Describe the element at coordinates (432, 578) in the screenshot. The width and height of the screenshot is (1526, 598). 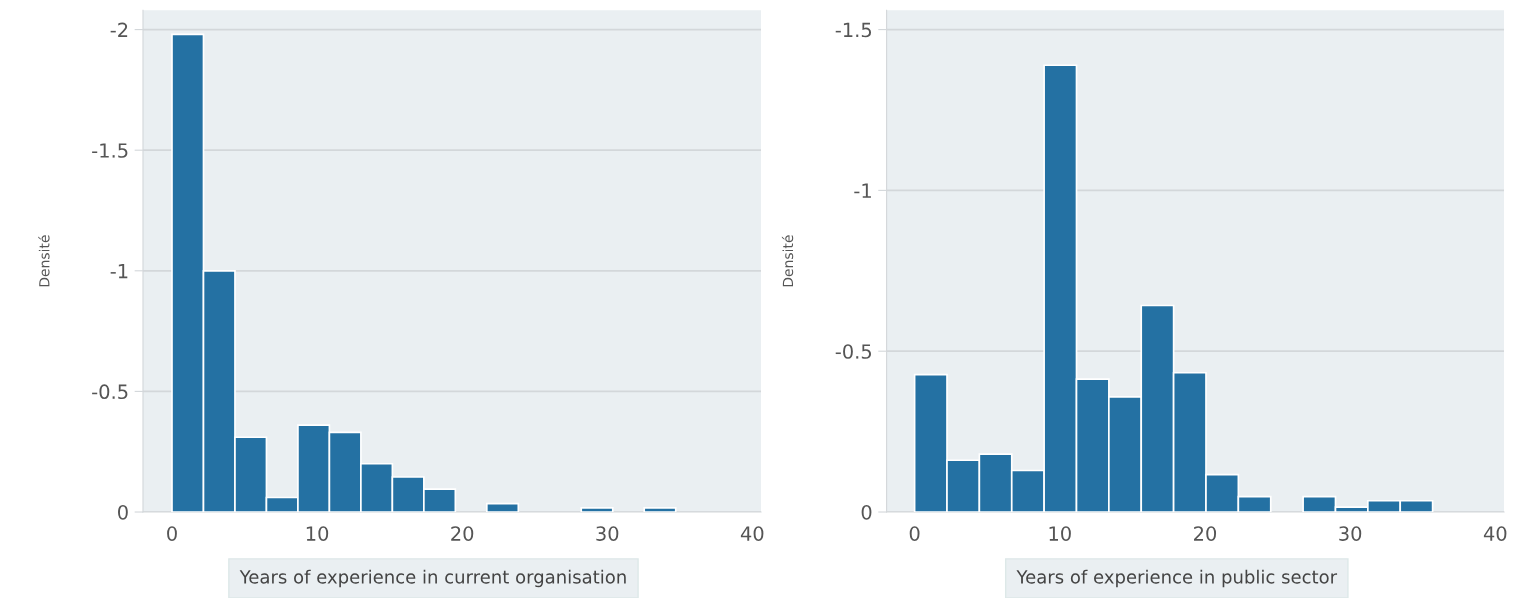
I see `x-axis-title: Years of experience in current organisation` at that location.